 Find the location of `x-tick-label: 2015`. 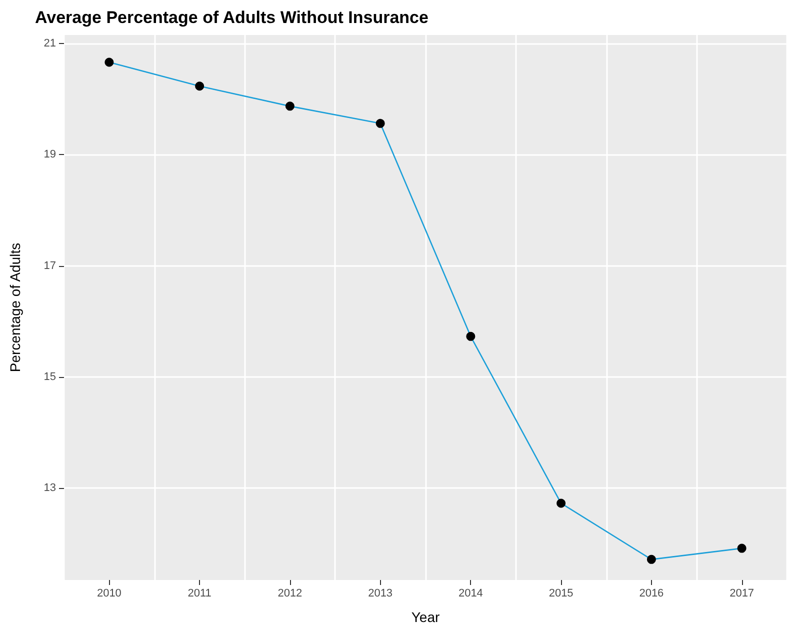

x-tick-label: 2015 is located at coordinates (561, 594).